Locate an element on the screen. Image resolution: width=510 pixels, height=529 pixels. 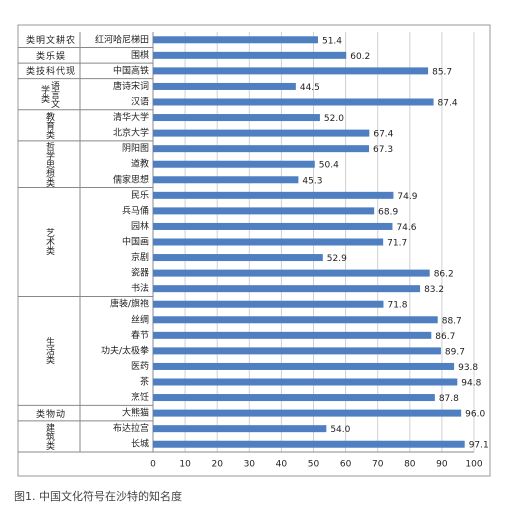
x-tick-label: 50 is located at coordinates (314, 465).